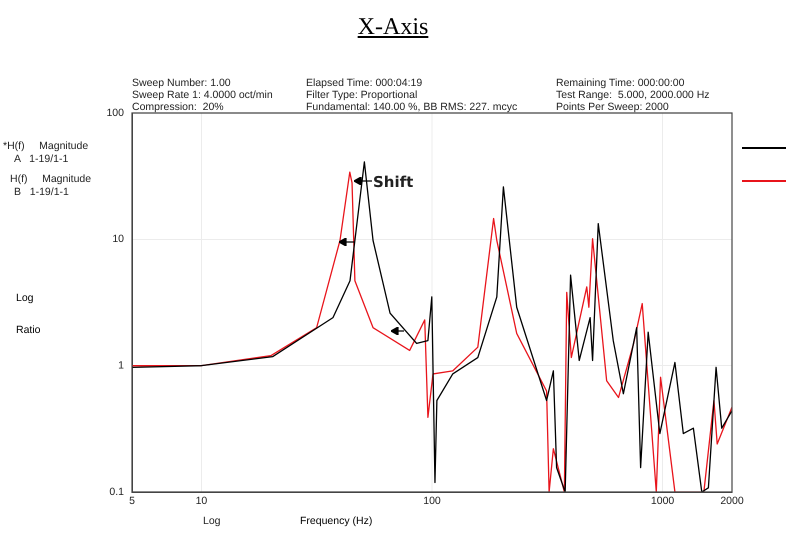 This screenshot has width=786, height=538. What do you see at coordinates (45, 146) in the screenshot?
I see `text: *H(f) Magnitude` at bounding box center [45, 146].